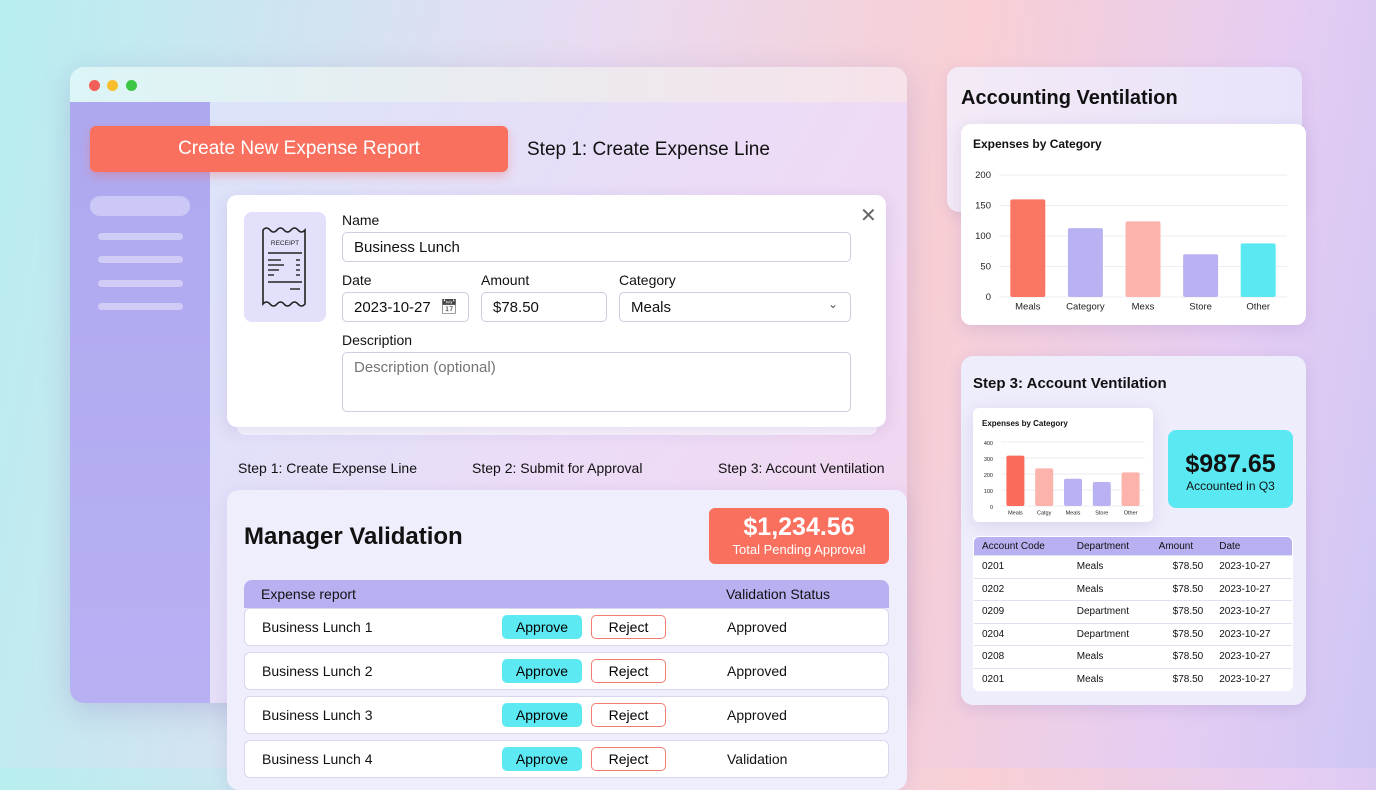 This screenshot has height=790, width=1376. I want to click on name-label: Name, so click(361, 220).